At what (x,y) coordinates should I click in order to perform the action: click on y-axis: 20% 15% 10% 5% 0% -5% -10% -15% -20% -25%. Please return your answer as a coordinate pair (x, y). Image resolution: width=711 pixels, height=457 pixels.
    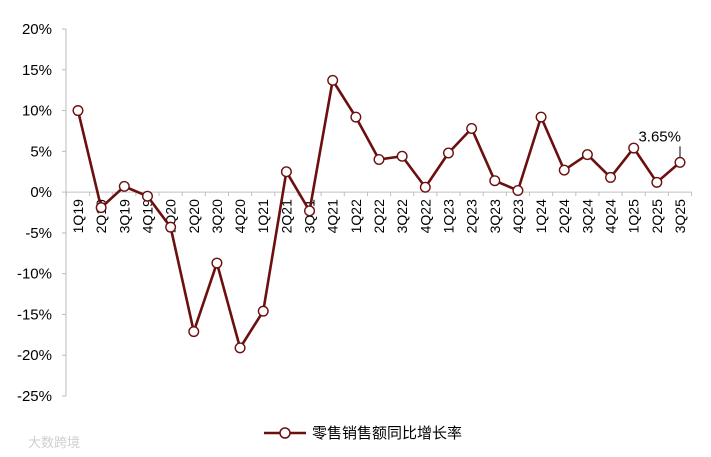
    Looking at the image, I should click on (41, 213).